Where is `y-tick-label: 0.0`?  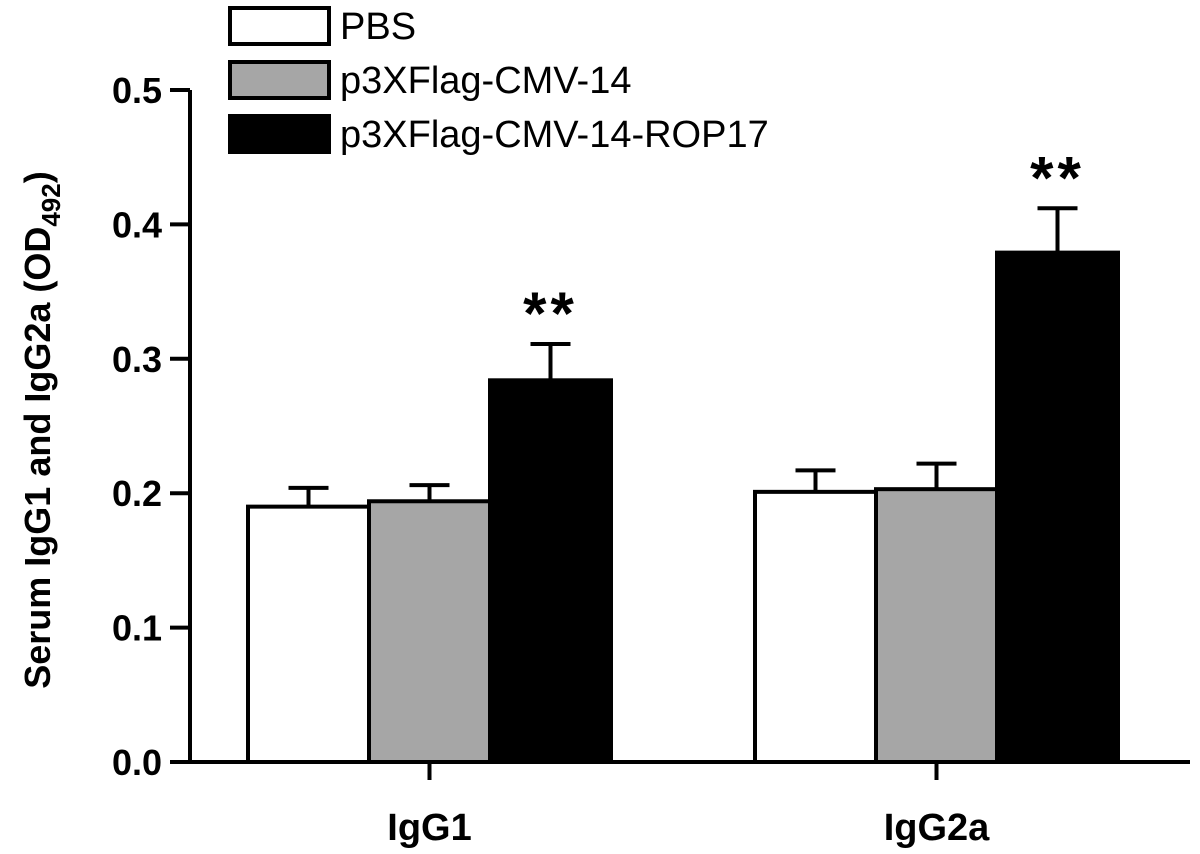
y-tick-label: 0.0 is located at coordinates (137, 762).